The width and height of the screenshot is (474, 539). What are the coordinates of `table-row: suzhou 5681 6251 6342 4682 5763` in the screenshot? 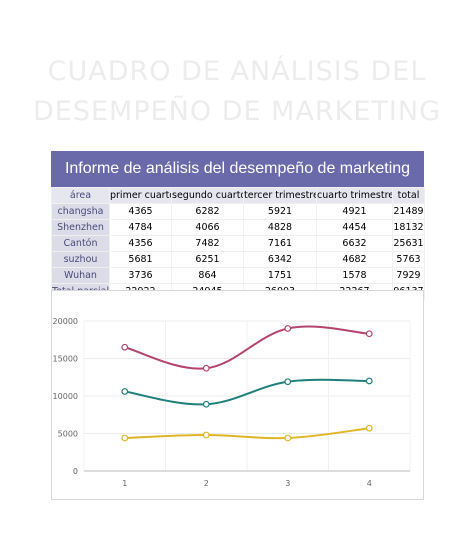 It's located at (238, 259).